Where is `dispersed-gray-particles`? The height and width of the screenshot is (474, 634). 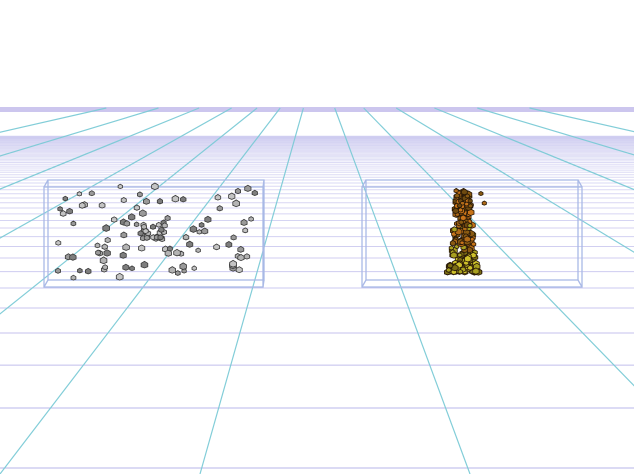 dispersed-gray-particles is located at coordinates (156, 231).